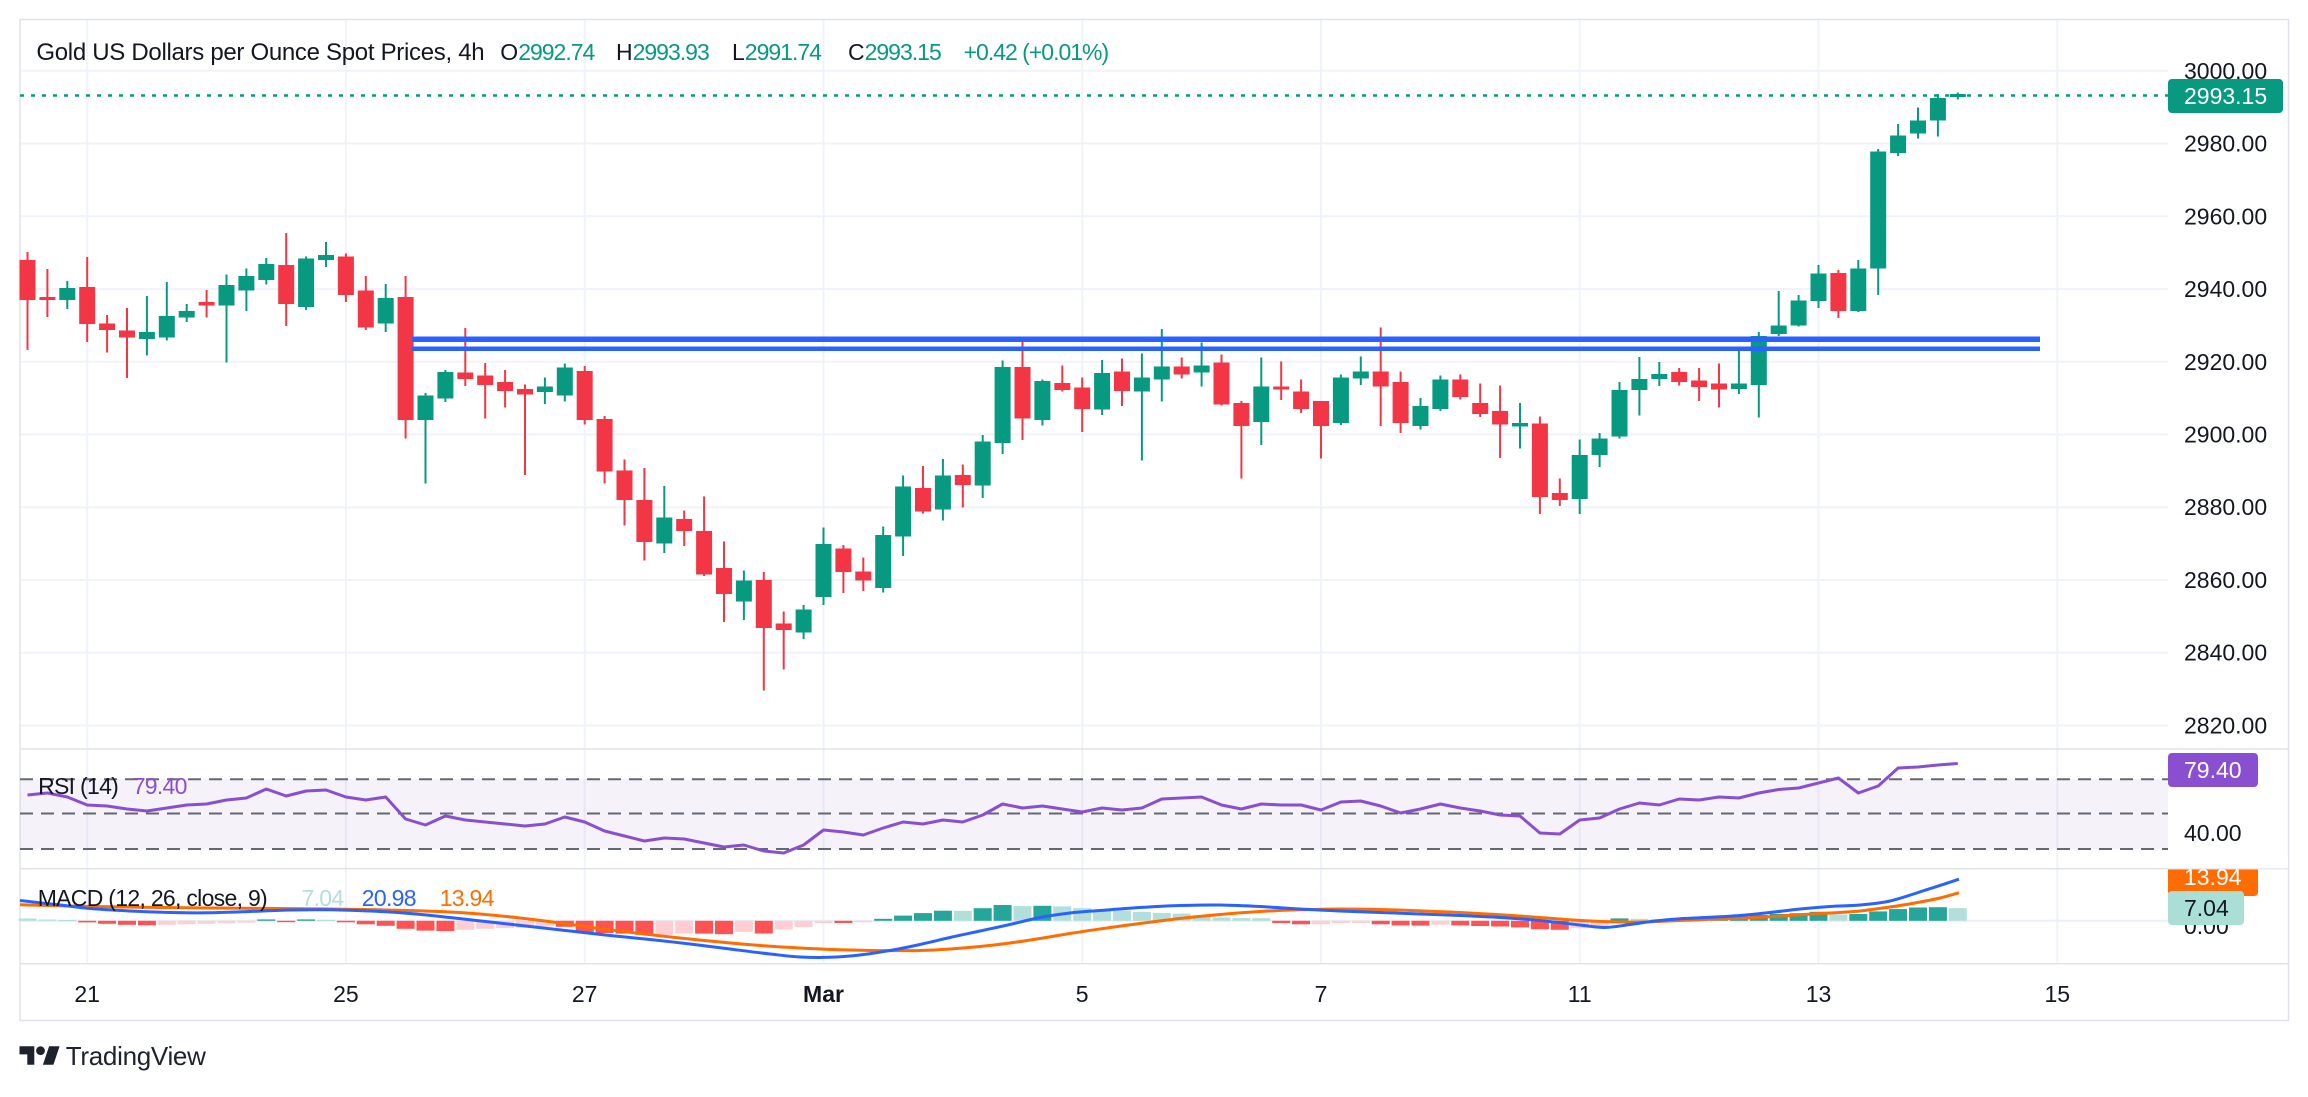 The image size is (2308, 1097). I want to click on svg-text: 2860.00, so click(2225, 580).